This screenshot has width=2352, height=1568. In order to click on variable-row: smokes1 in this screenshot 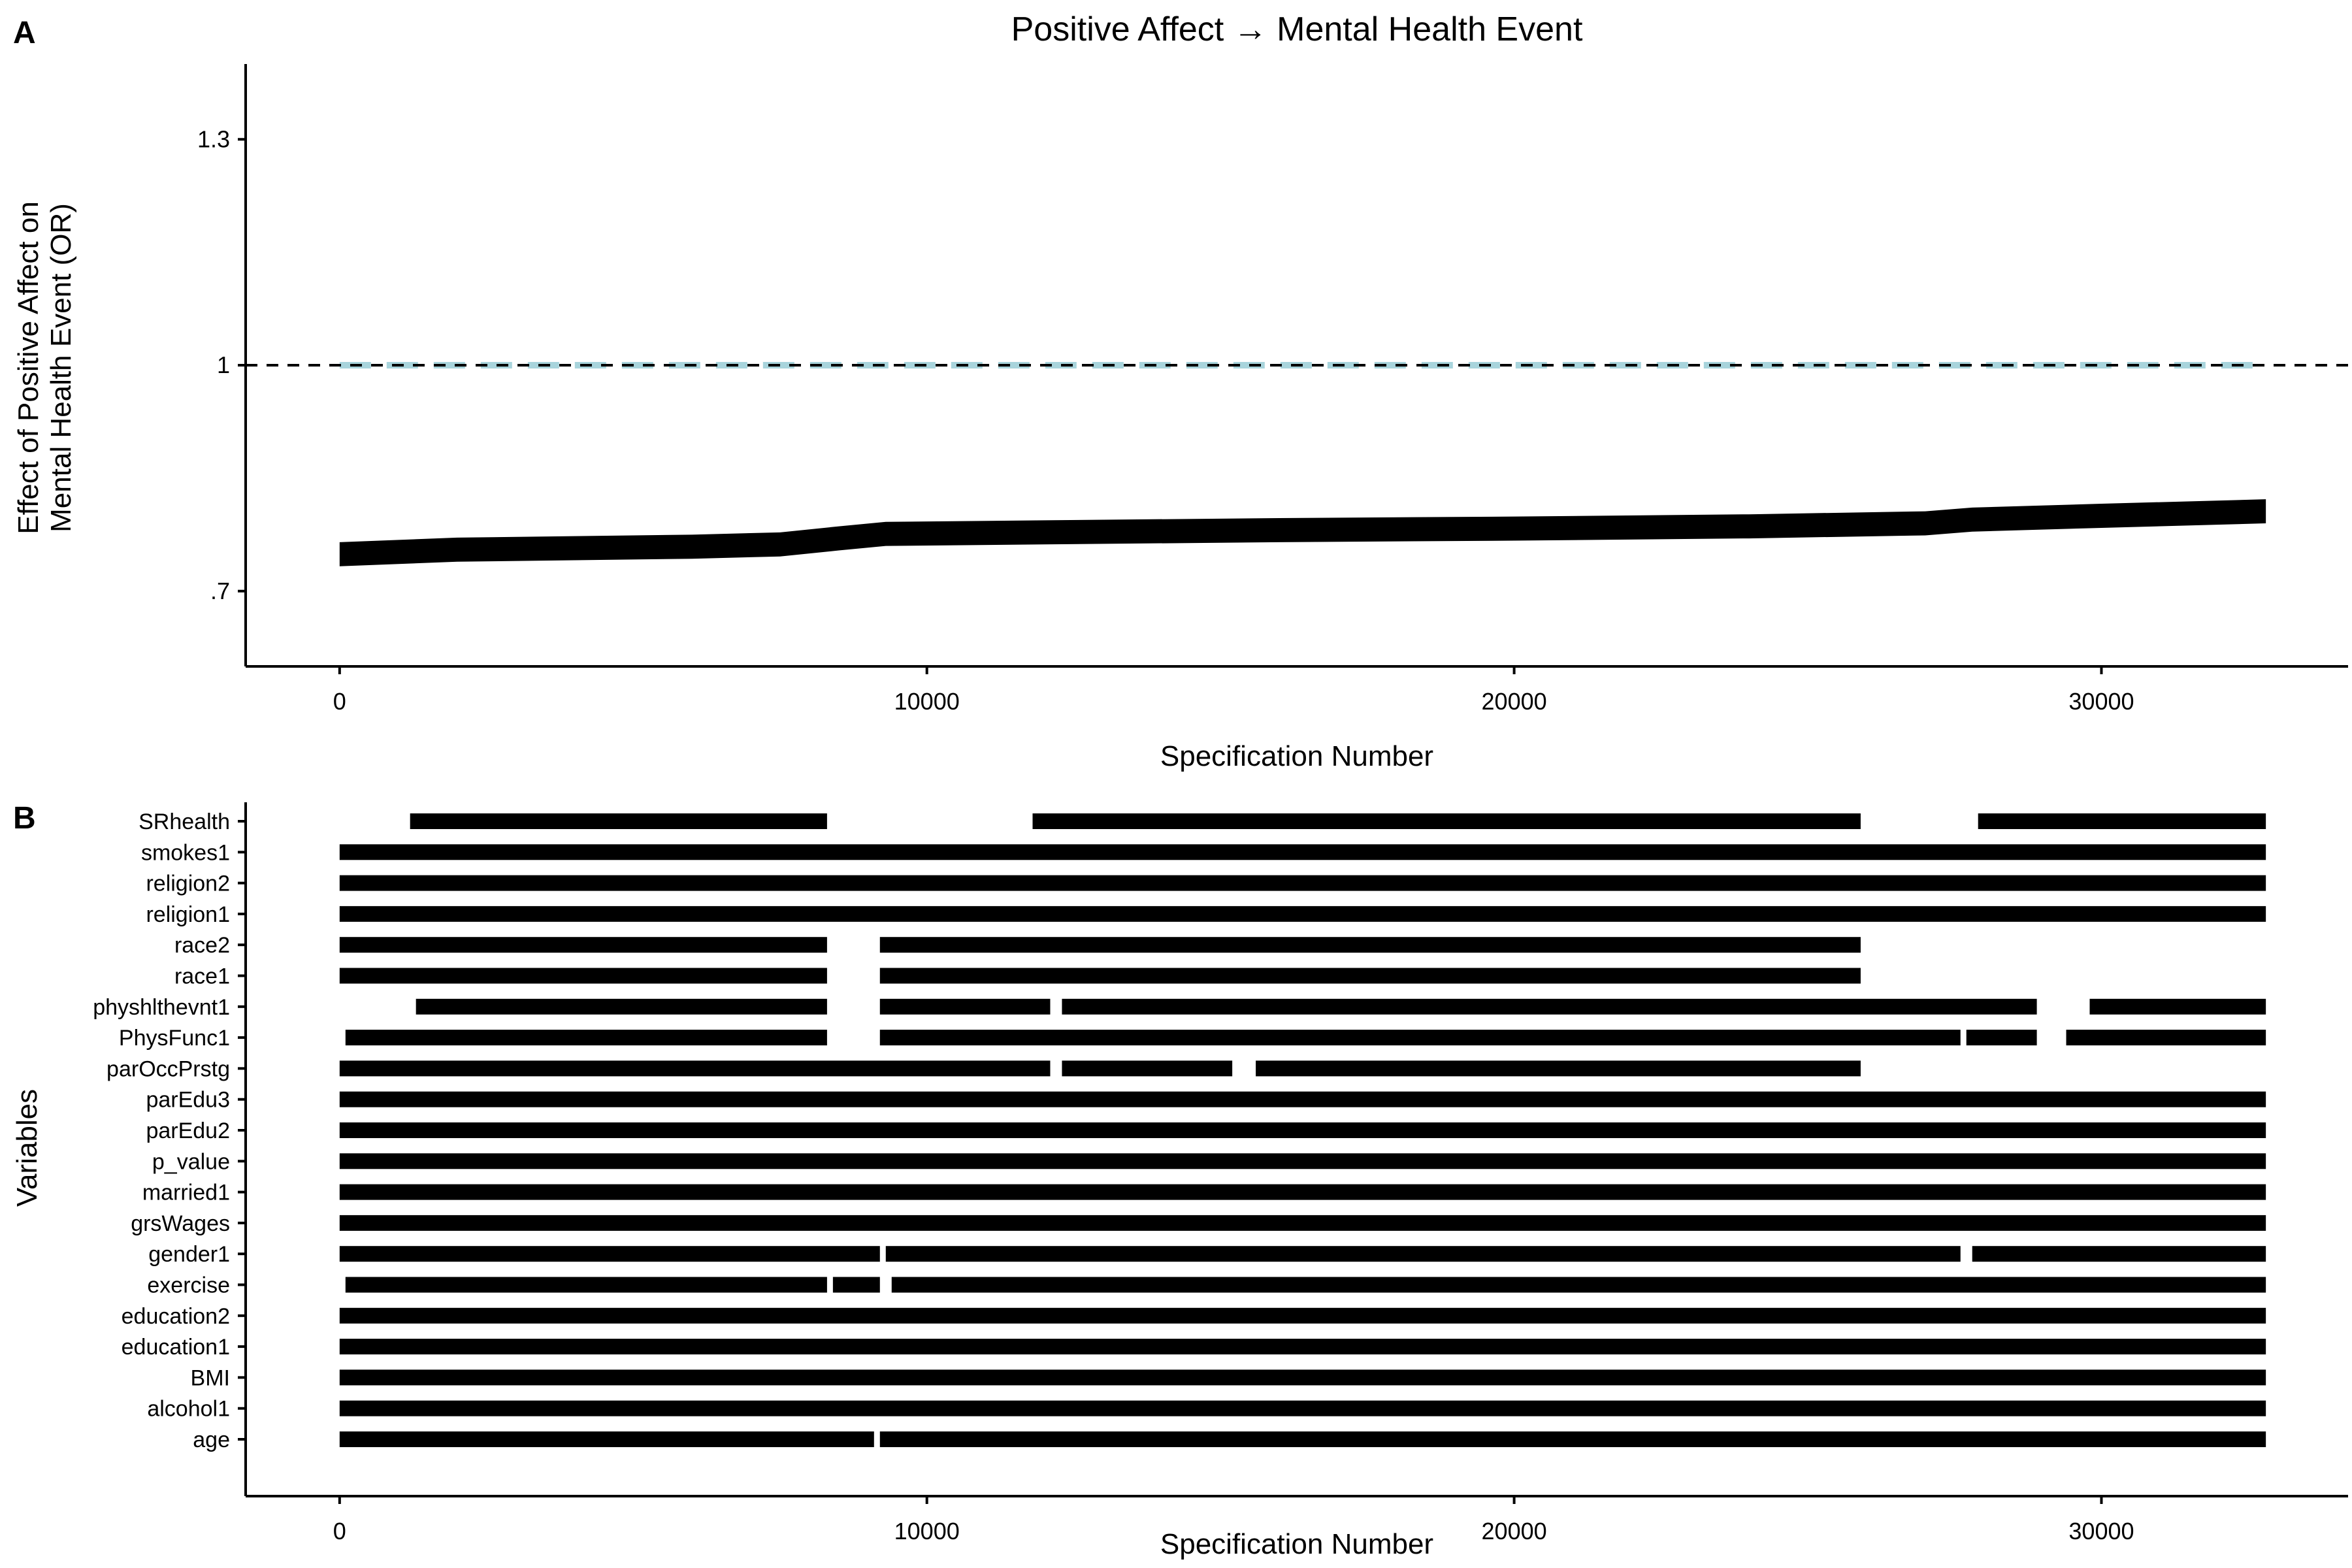, I will do `click(1203, 852)`.